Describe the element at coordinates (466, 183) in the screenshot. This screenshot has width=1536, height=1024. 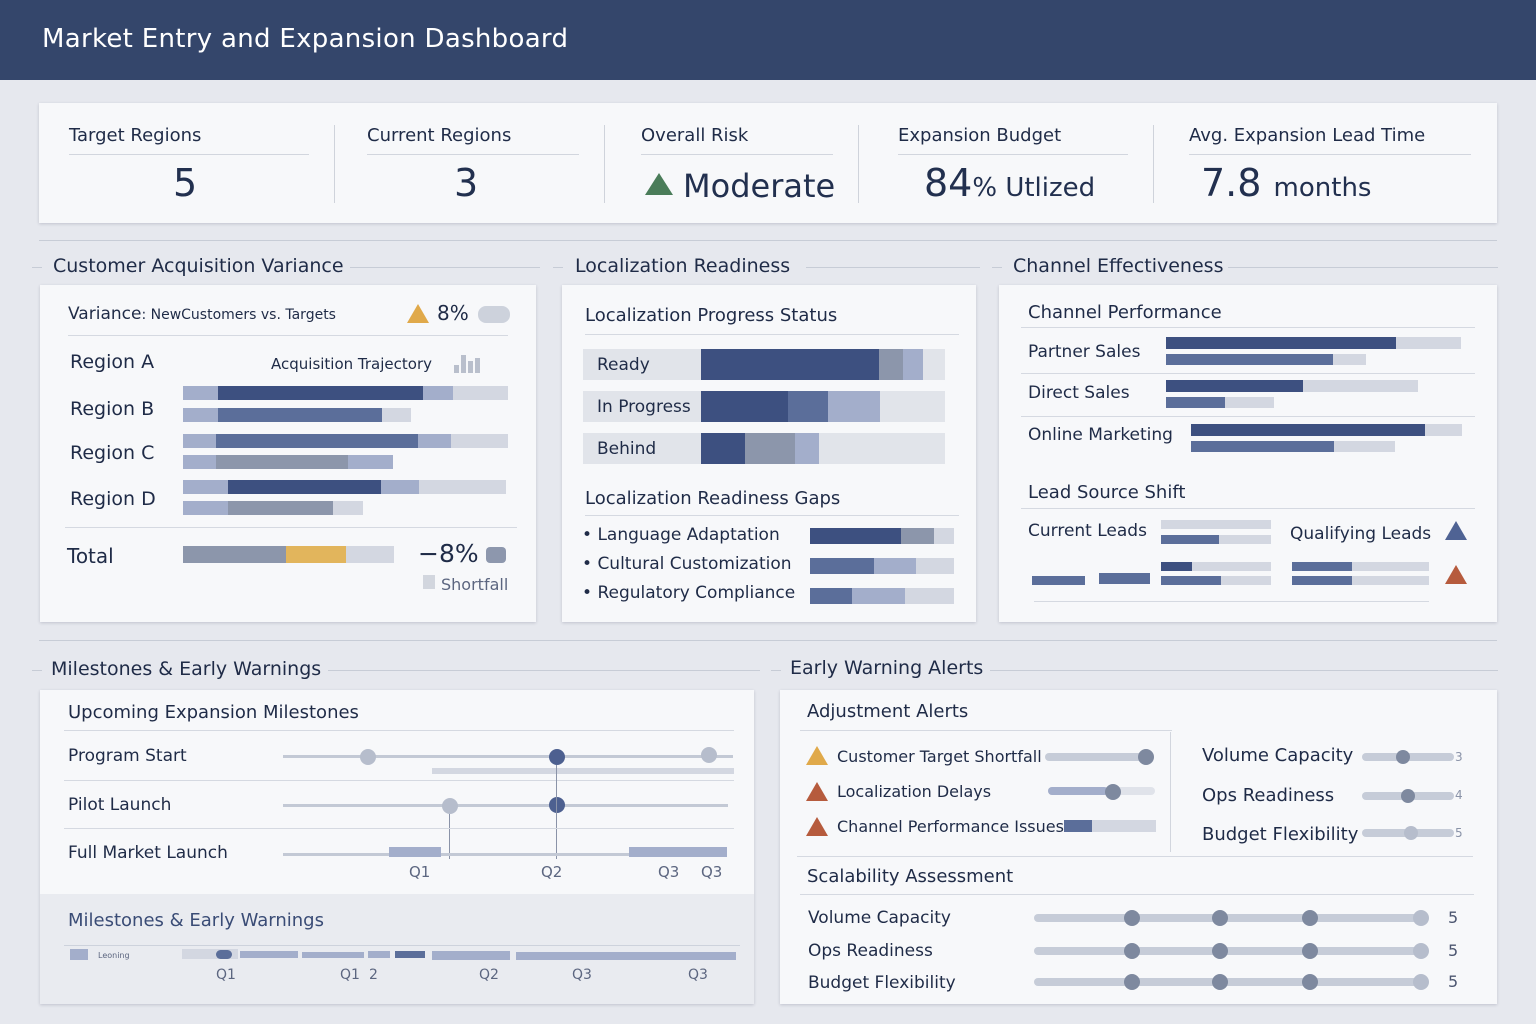
I see `kpi-value: 3` at that location.